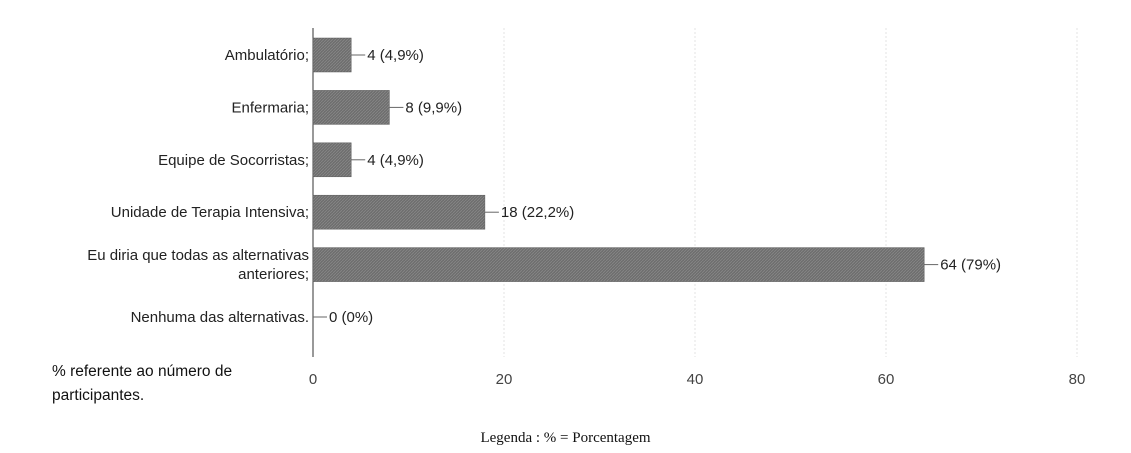  Describe the element at coordinates (695, 379) in the screenshot. I see `x-tick-label: 40` at that location.